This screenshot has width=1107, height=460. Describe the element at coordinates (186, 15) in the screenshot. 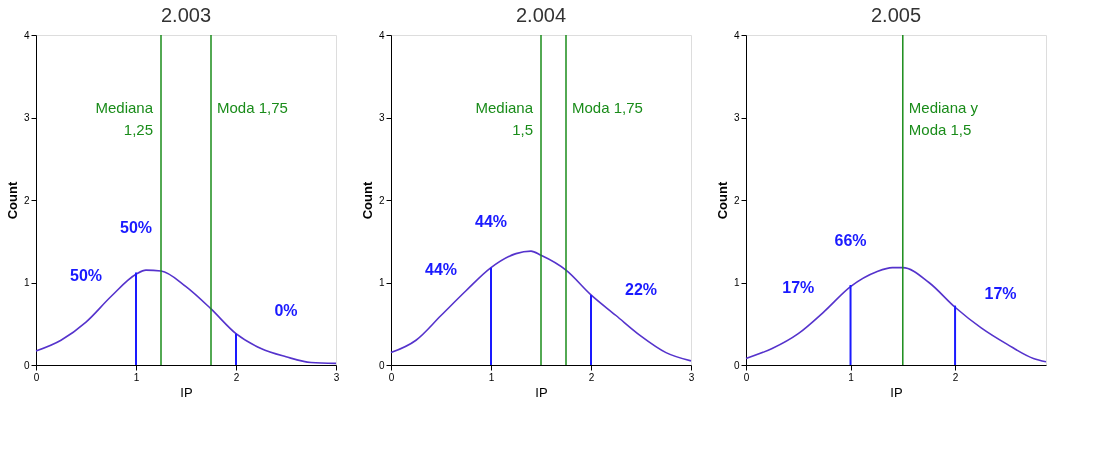

I see `chart-title: 2.003` at that location.